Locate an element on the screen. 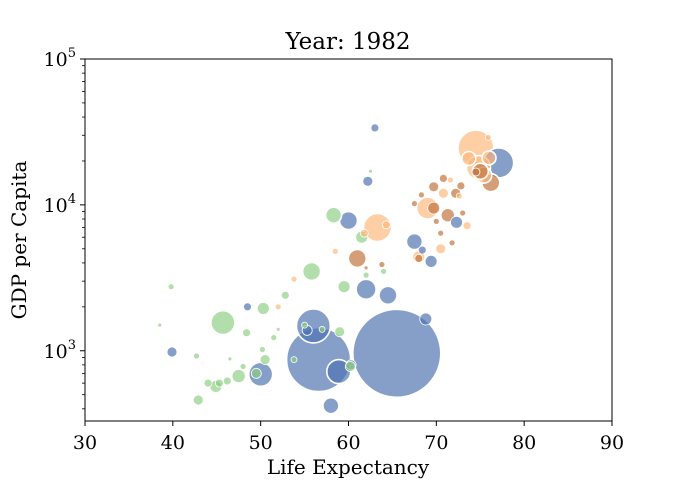  x-tick-label: 40 is located at coordinates (173, 443).